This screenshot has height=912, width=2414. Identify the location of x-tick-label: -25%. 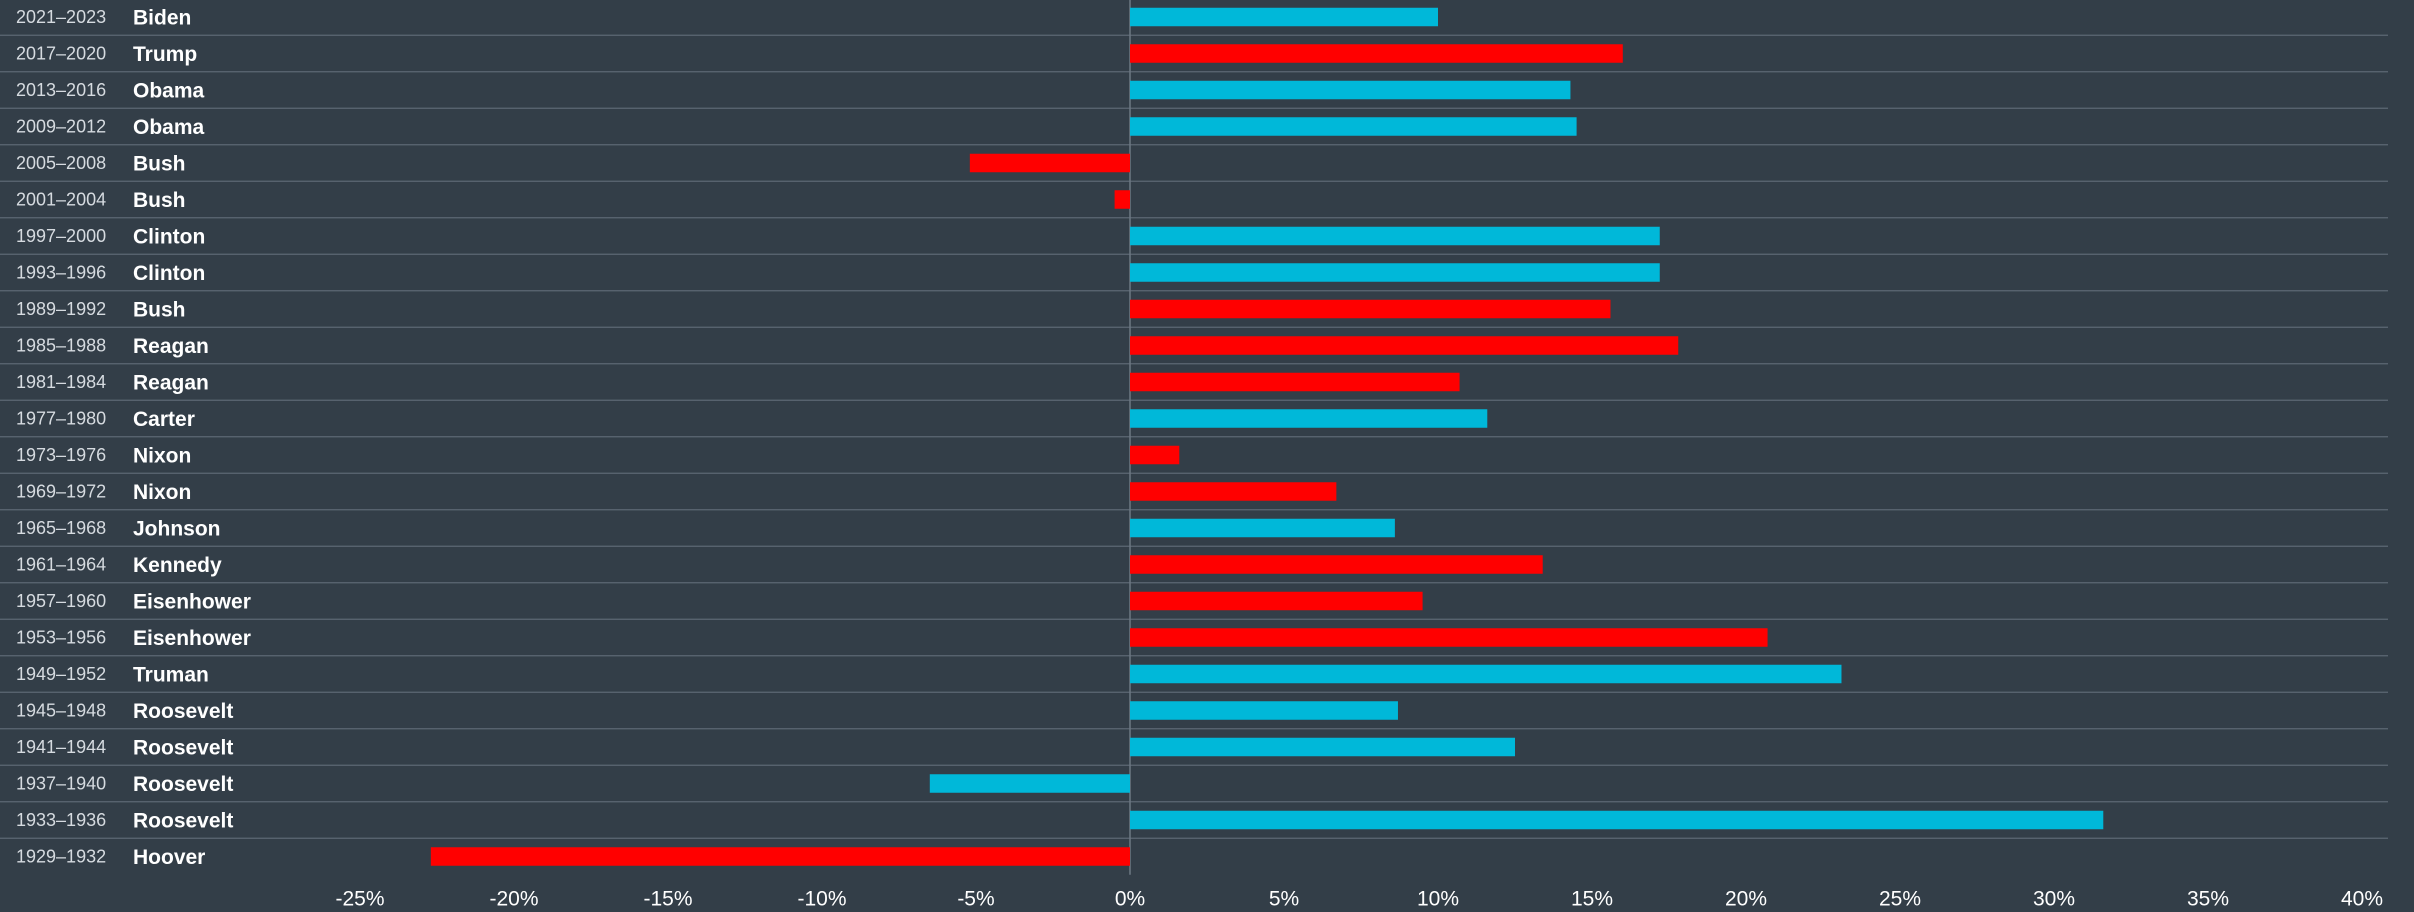
(359, 899).